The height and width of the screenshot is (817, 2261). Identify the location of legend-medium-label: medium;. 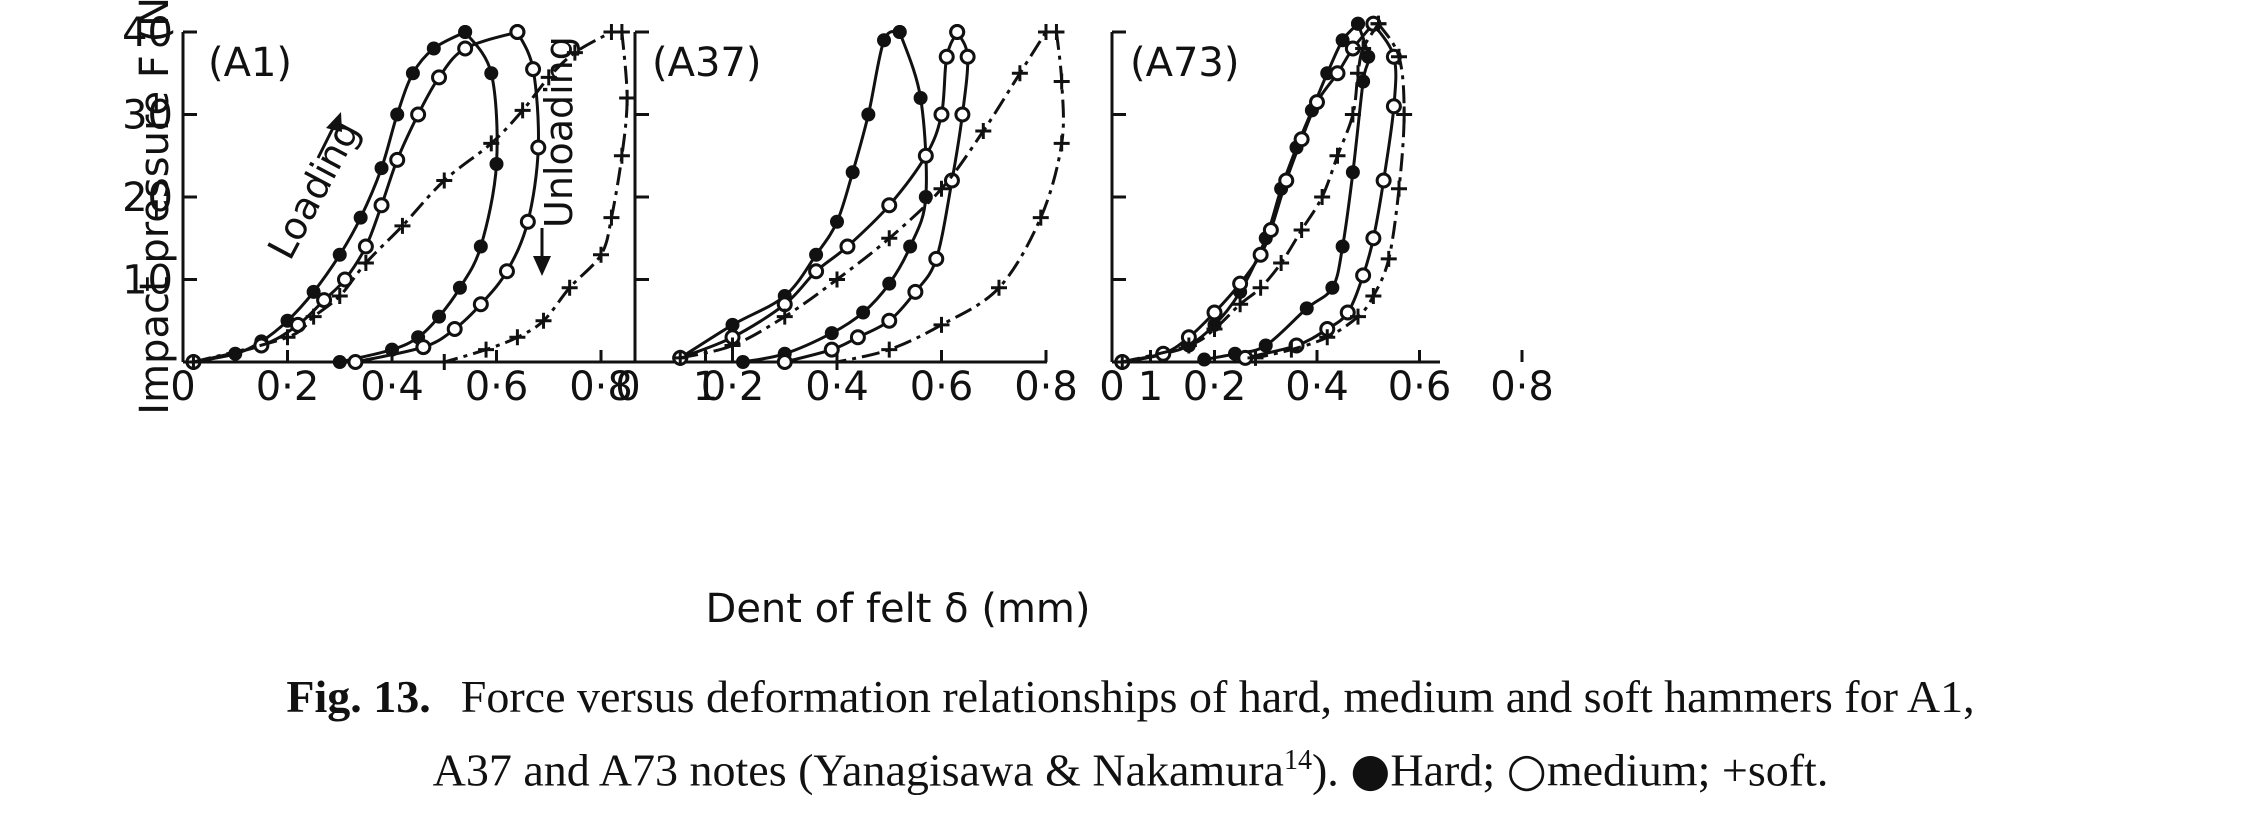
(1628, 770).